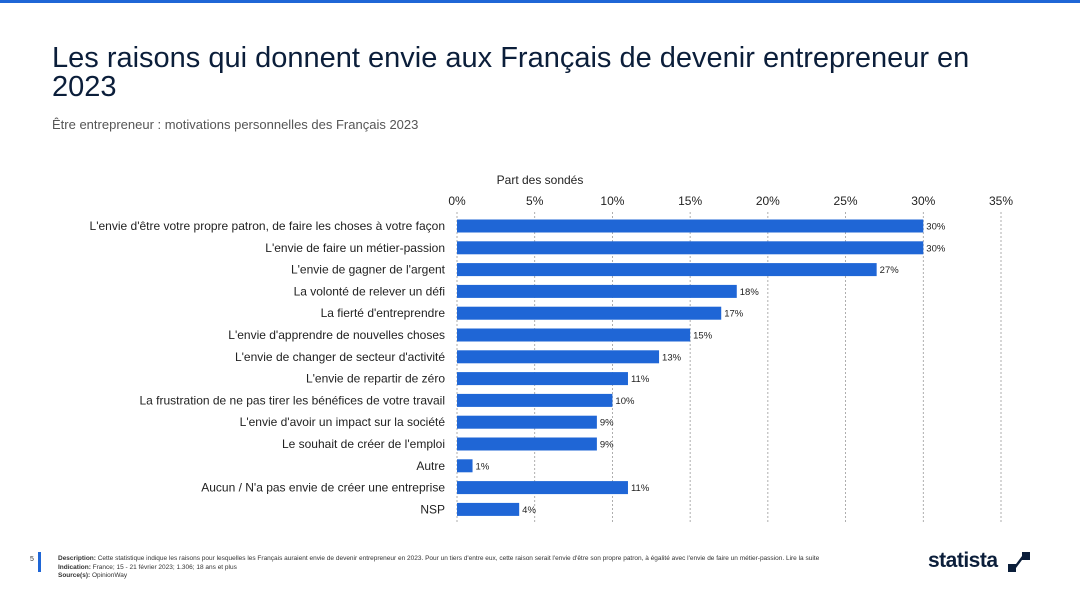  I want to click on x-tick-label: 15%, so click(690, 201).